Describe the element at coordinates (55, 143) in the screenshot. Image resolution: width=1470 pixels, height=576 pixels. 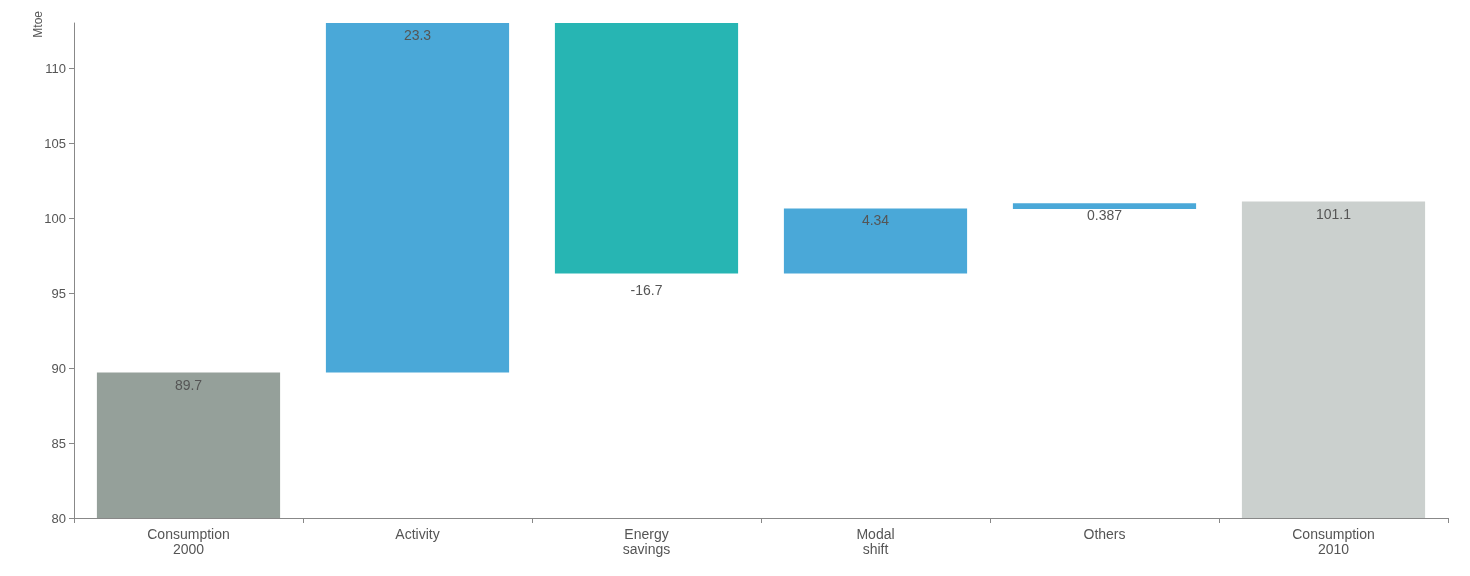
I see `y-tick-label: 105` at that location.